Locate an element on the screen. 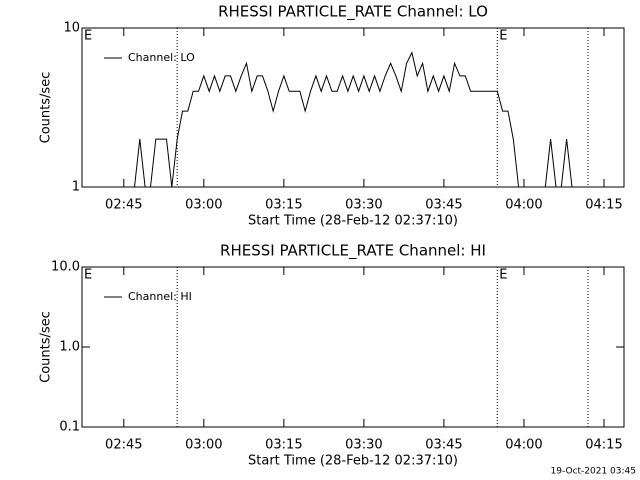  y-tick-label: 10 is located at coordinates (71, 28).